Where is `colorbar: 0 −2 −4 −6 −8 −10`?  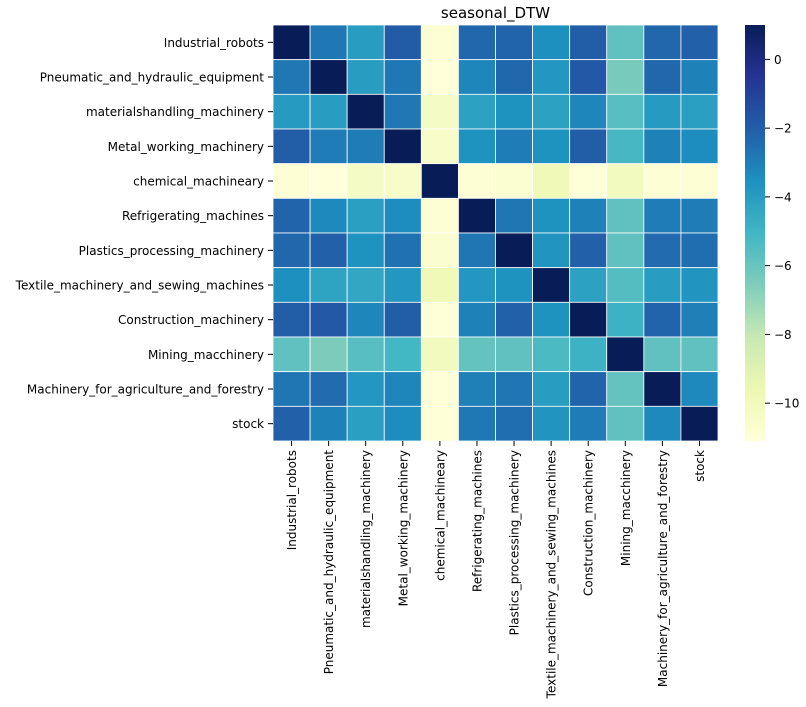
colorbar: 0 −2 −4 −6 −8 −10 is located at coordinates (772, 233).